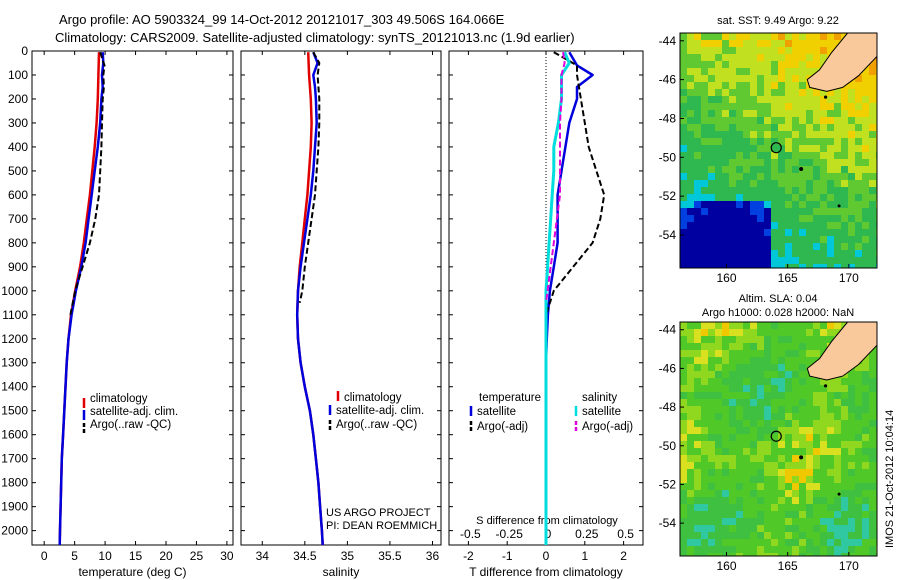  Describe the element at coordinates (607, 427) in the screenshot. I see `legend-s-argo: Argo(-adj)` at that location.